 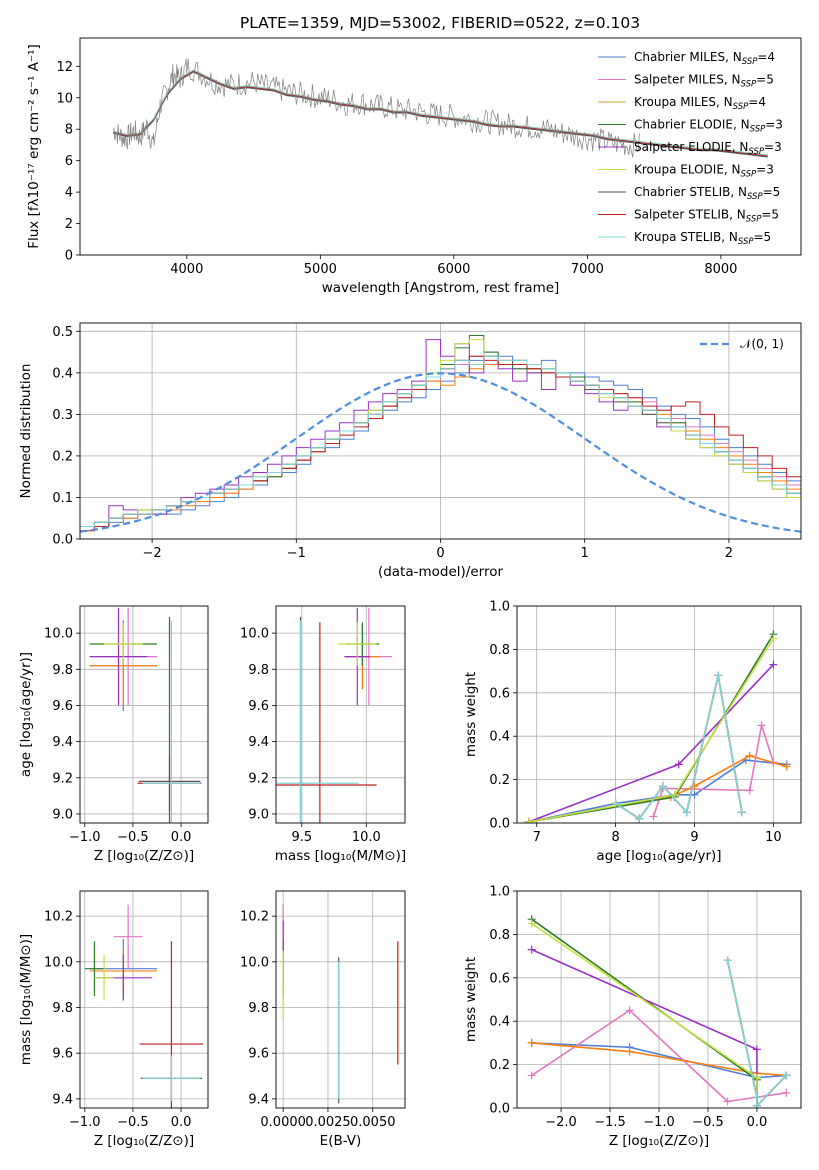 What do you see at coordinates (62, 1099) in the screenshot?
I see `z-vs-mass-ytick-label: 9.4` at bounding box center [62, 1099].